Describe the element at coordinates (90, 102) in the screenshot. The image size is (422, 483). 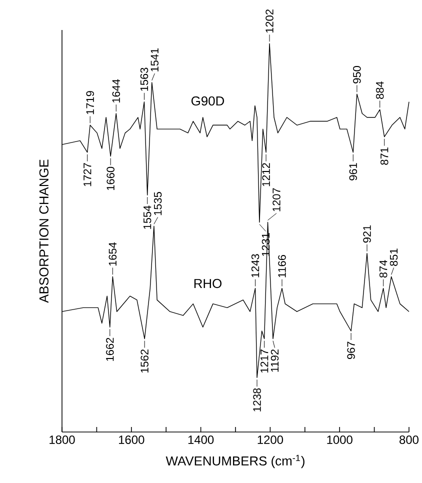
I see `annotation: 1719` at that location.